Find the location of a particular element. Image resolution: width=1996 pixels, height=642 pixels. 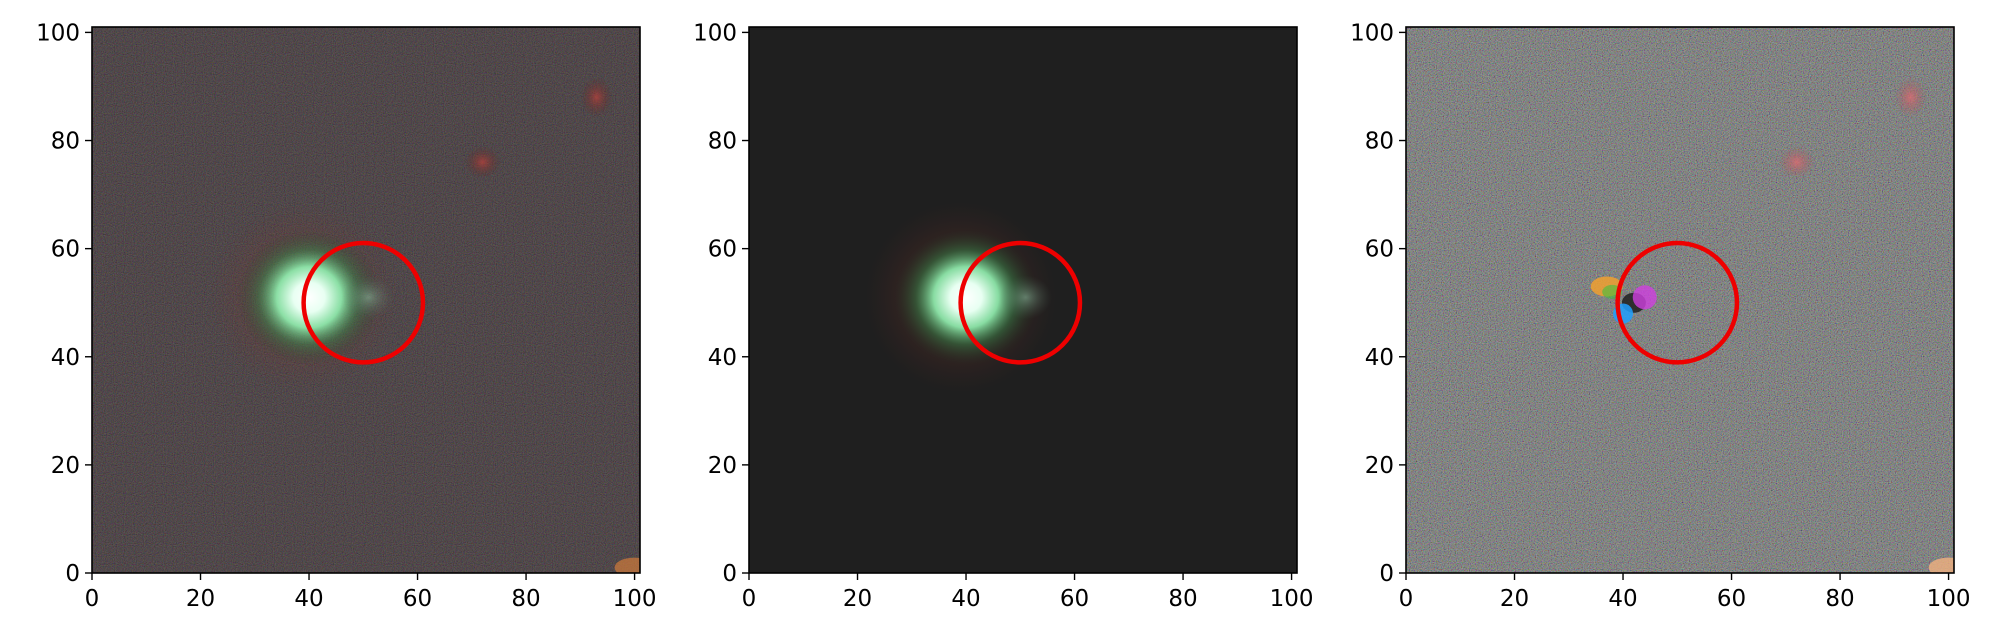

bright-star is located at coordinates (309, 297).